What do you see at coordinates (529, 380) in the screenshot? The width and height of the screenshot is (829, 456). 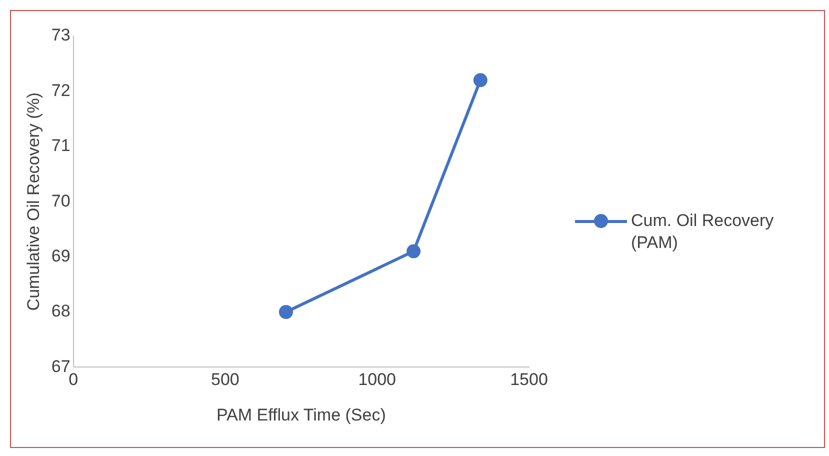 I see `x-tick-label: 1500` at bounding box center [529, 380].